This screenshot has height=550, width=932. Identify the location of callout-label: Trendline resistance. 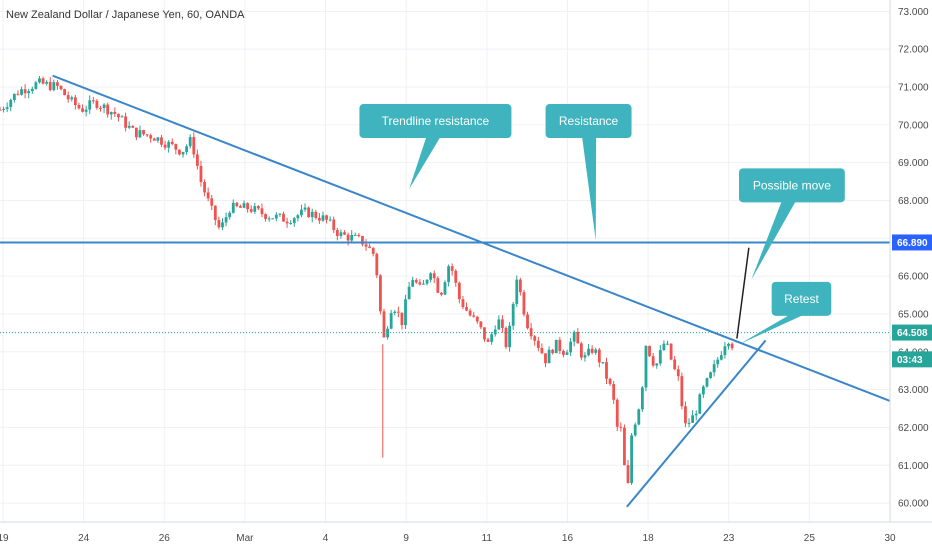
(436, 121).